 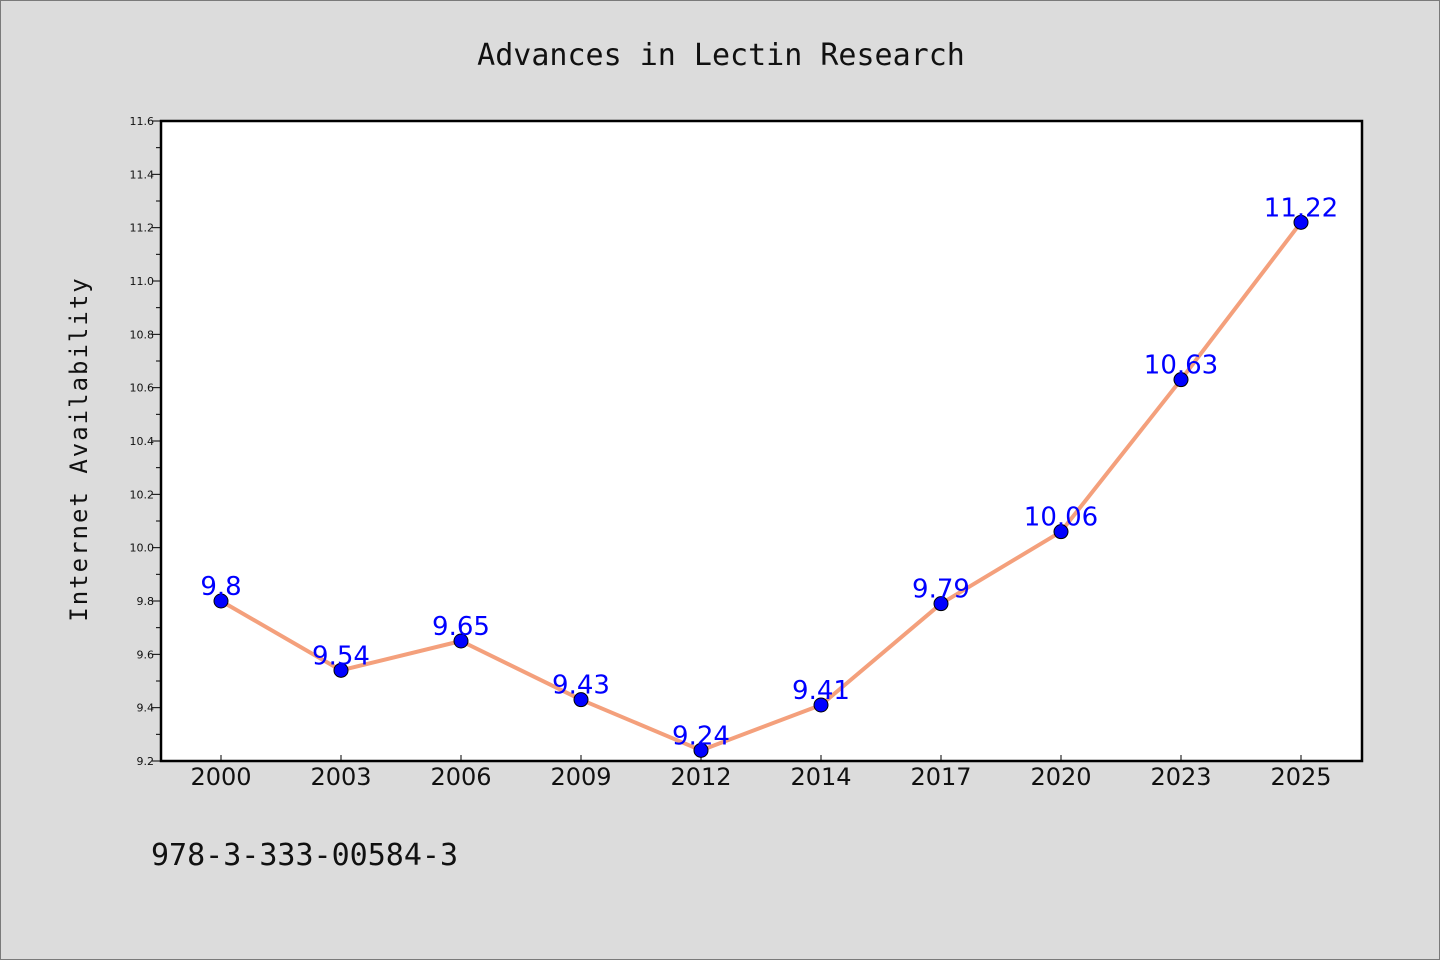 I want to click on y-tick-label: 9.8, so click(x=146, y=601).